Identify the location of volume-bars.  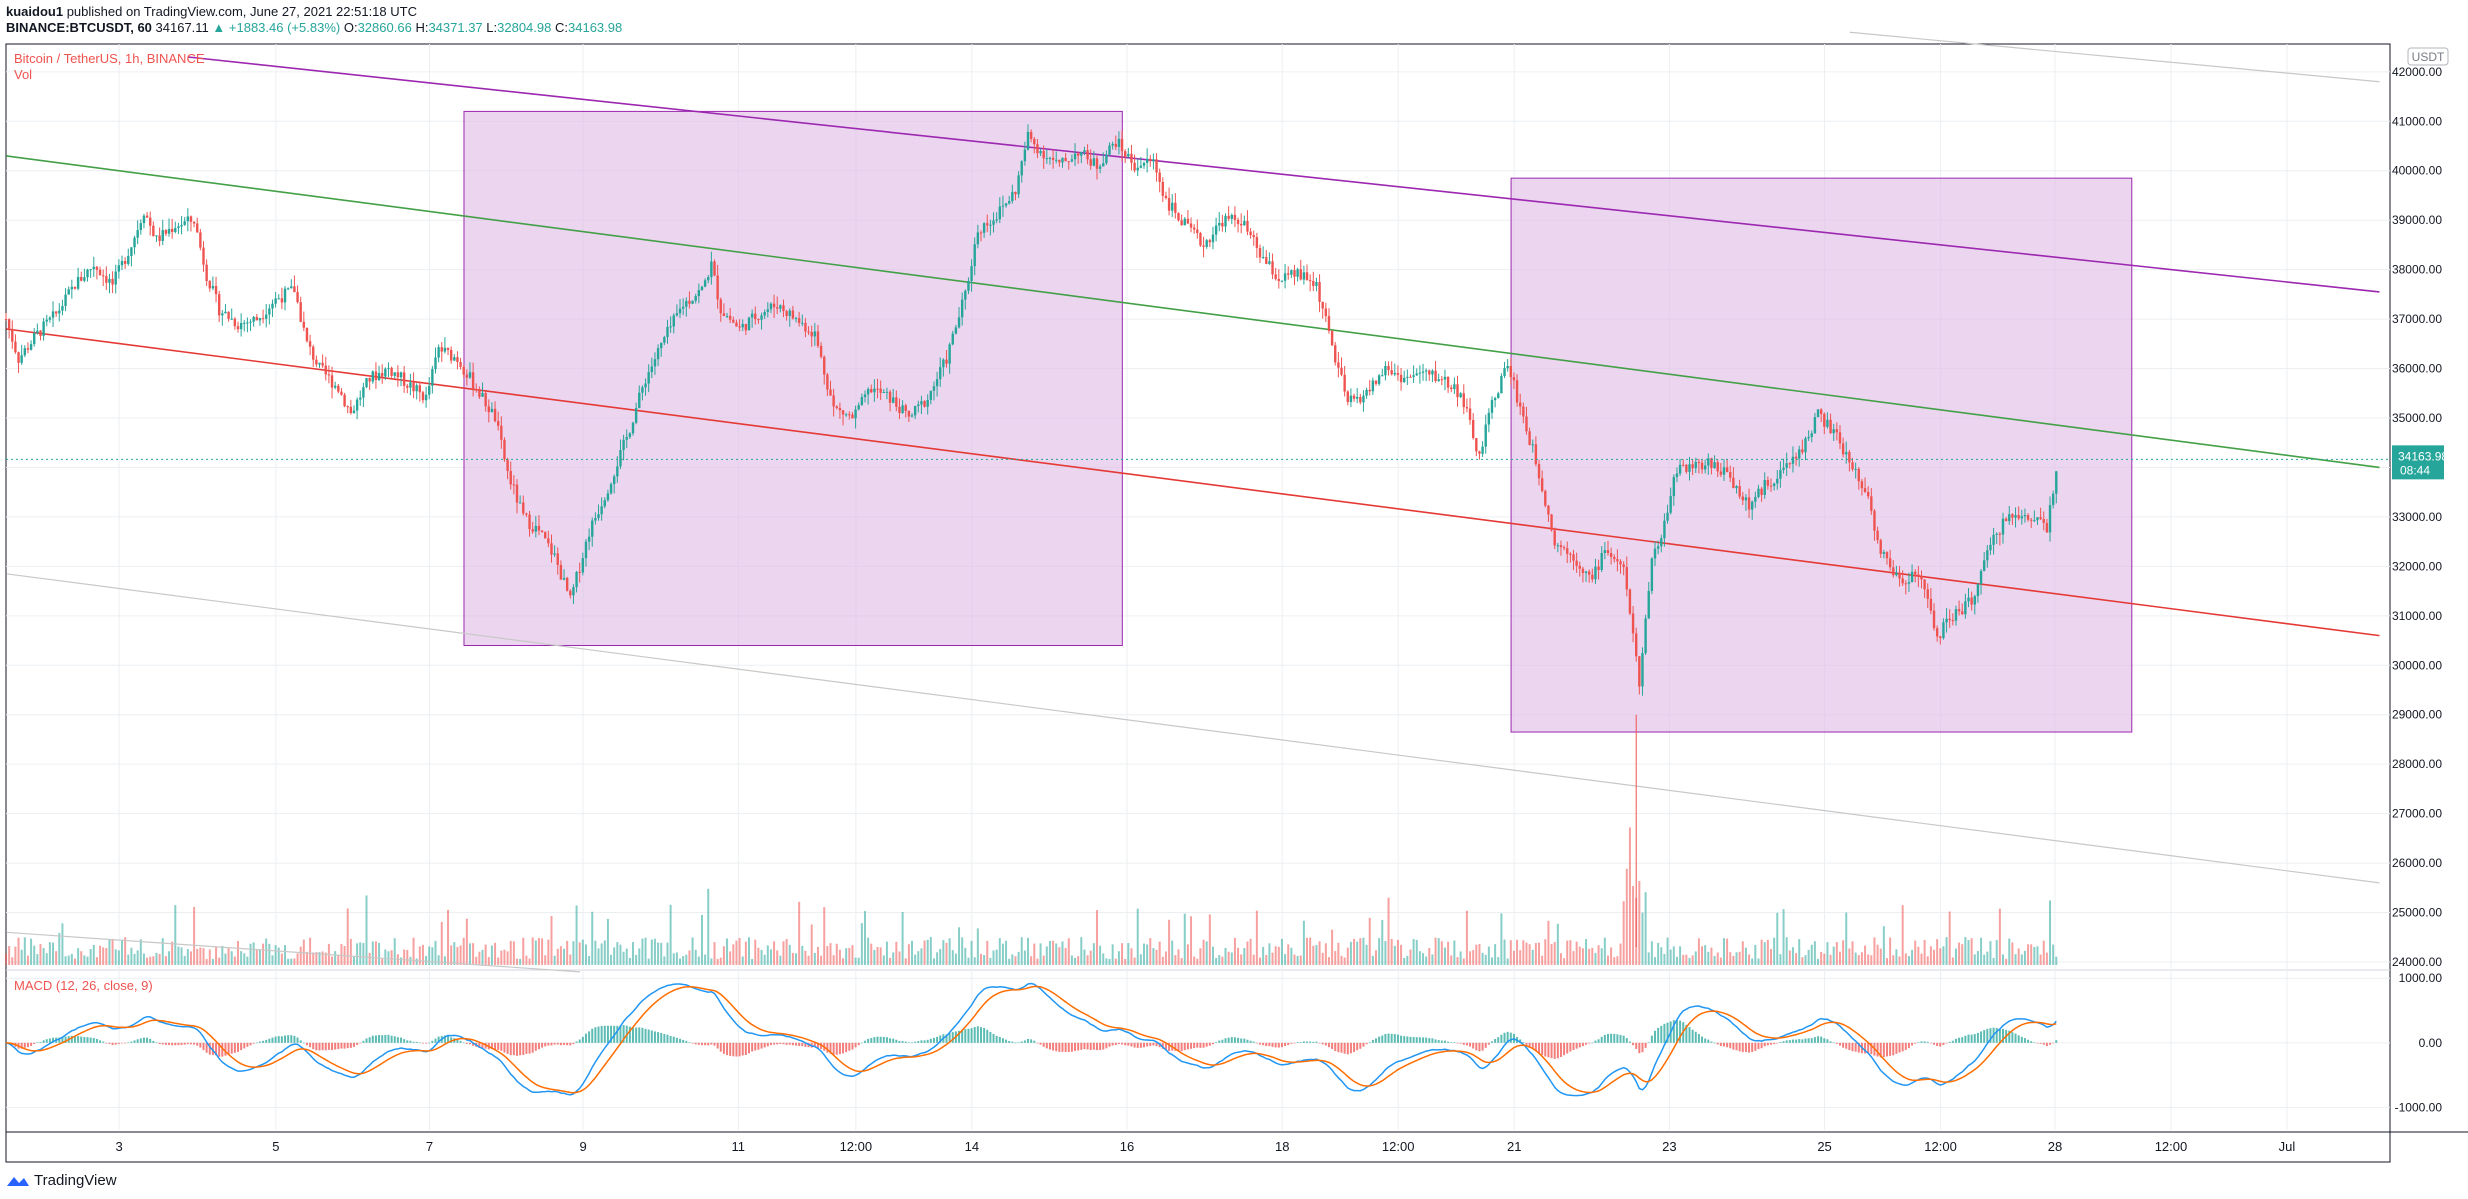
(1031, 896).